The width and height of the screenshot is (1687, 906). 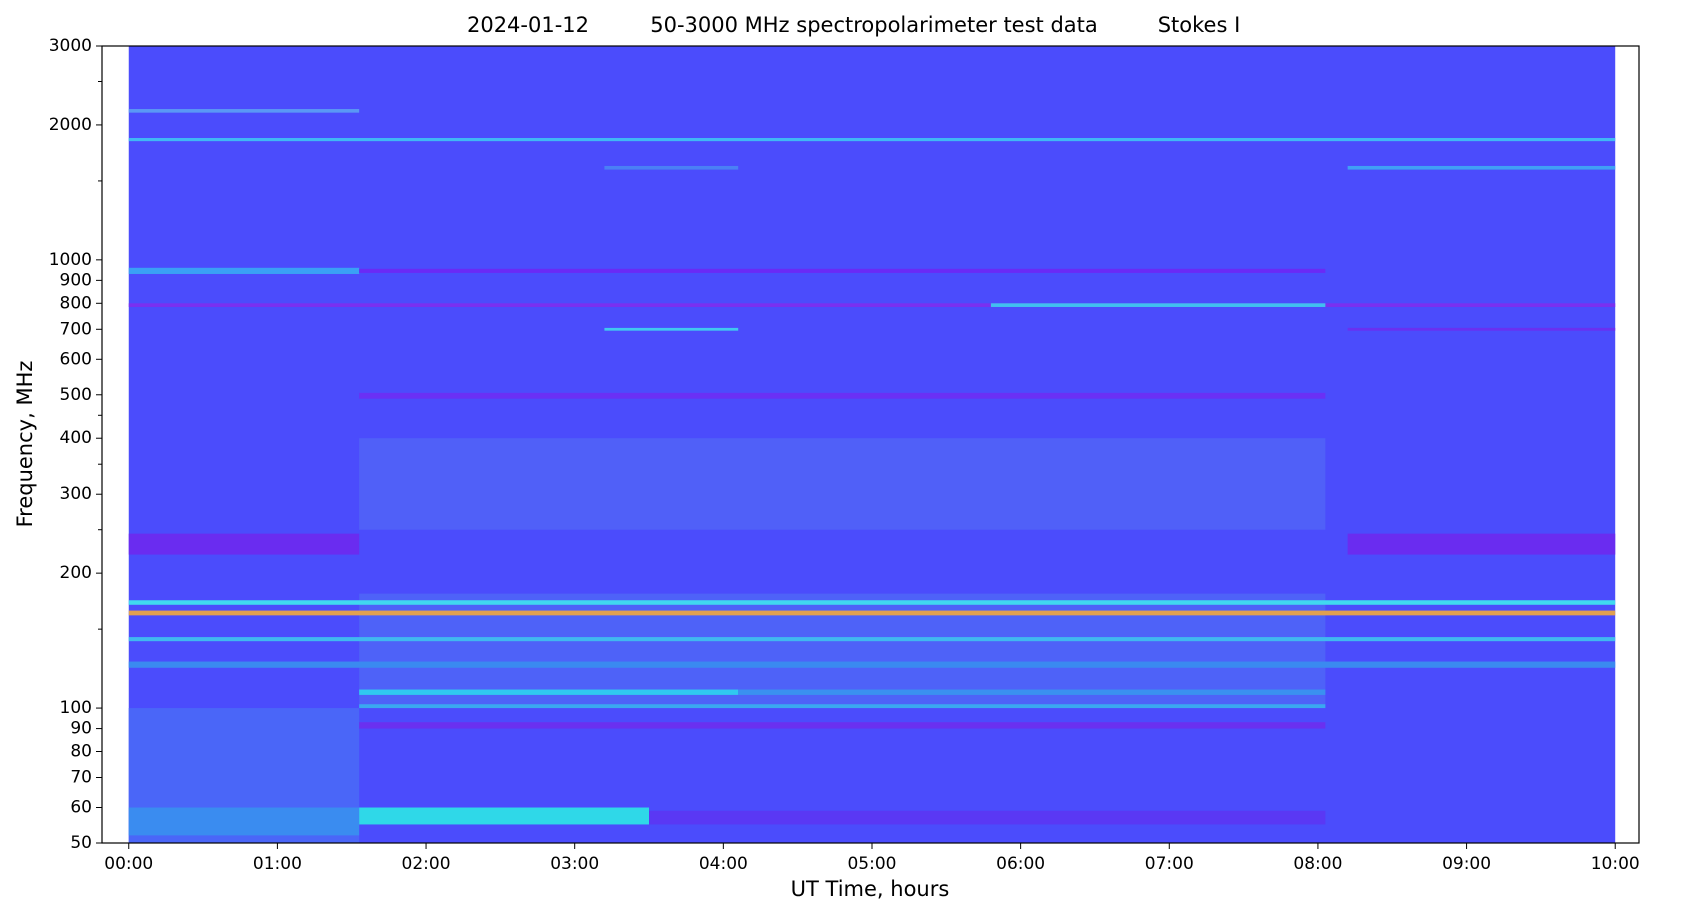 I want to click on y-tick-label: 90, so click(x=81, y=729).